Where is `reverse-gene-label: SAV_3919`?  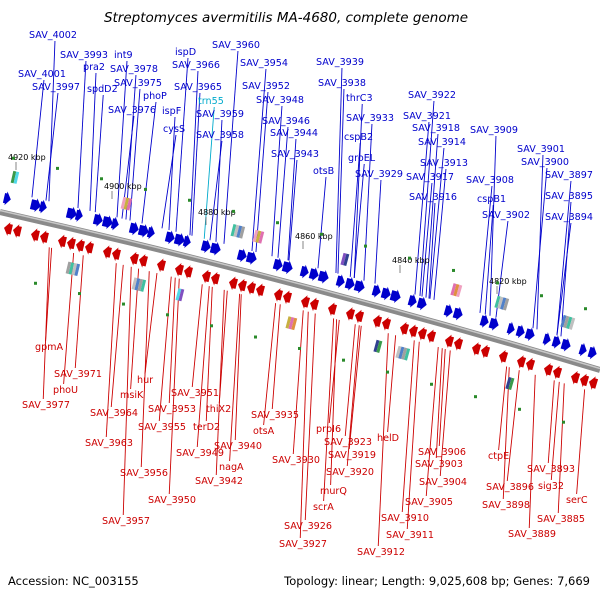
reverse-gene-label: SAV_3919 is located at coordinates (352, 455).